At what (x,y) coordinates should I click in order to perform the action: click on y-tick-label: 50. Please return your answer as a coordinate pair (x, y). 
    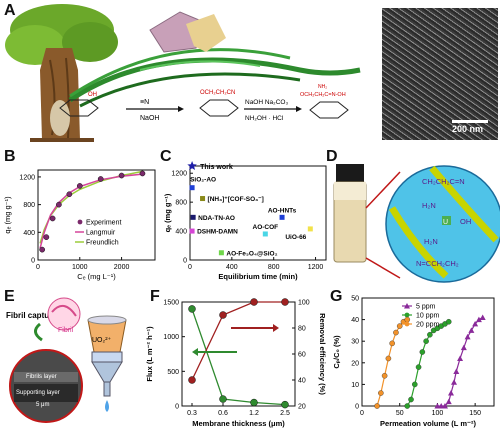
    Looking at the image, I should click on (355, 299).